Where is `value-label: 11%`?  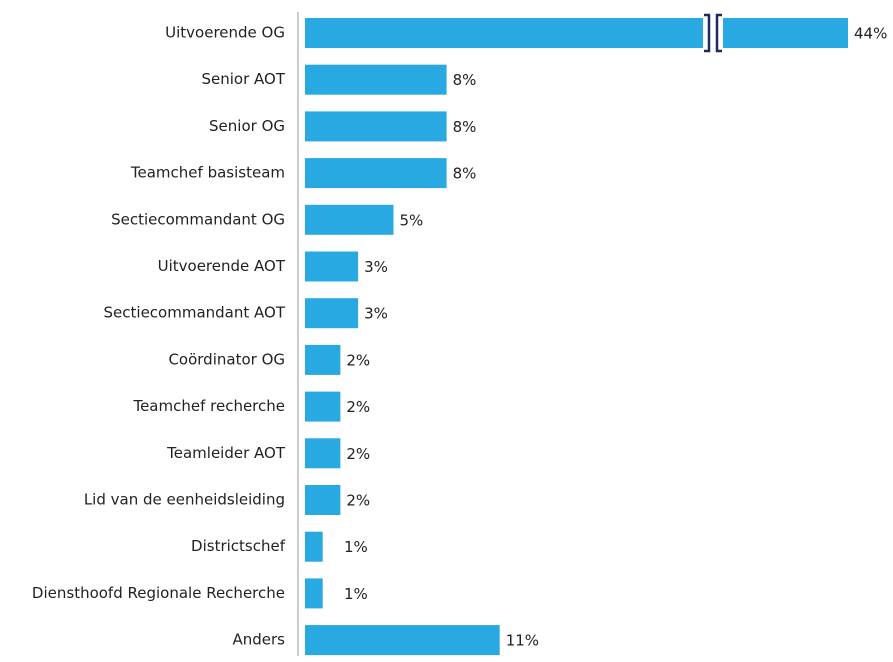 value-label: 11% is located at coordinates (522, 641).